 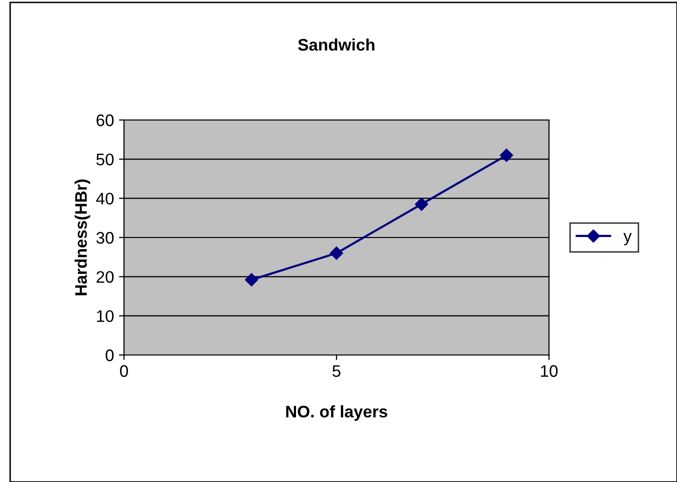 What do you see at coordinates (105, 160) in the screenshot?
I see `y-tick-label: 50` at bounding box center [105, 160].